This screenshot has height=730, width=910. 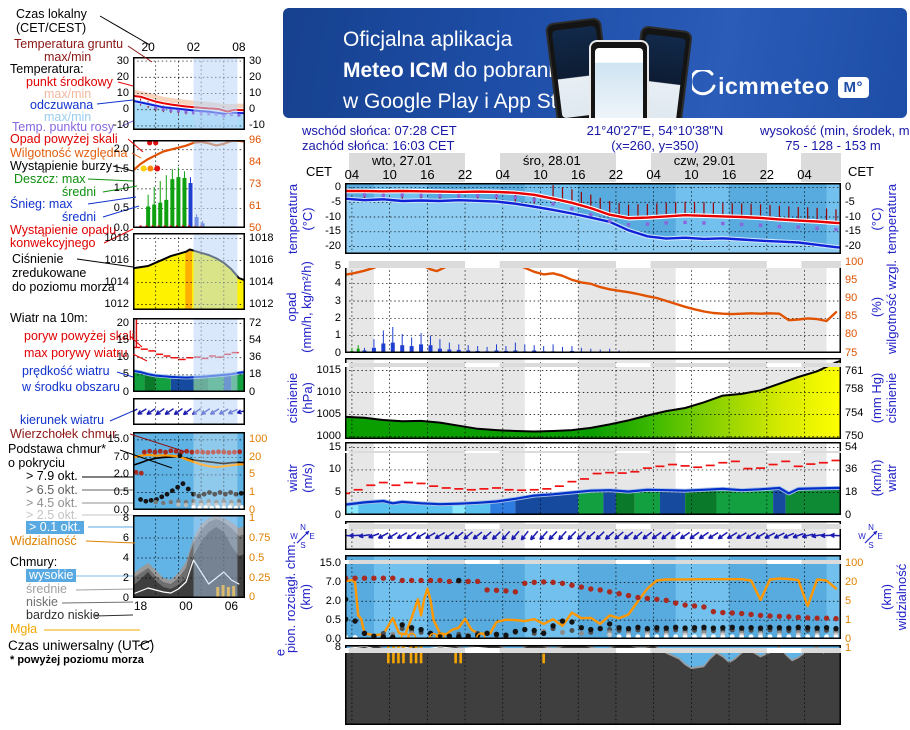 I want to click on axis-tick: 72, so click(x=271, y=323).